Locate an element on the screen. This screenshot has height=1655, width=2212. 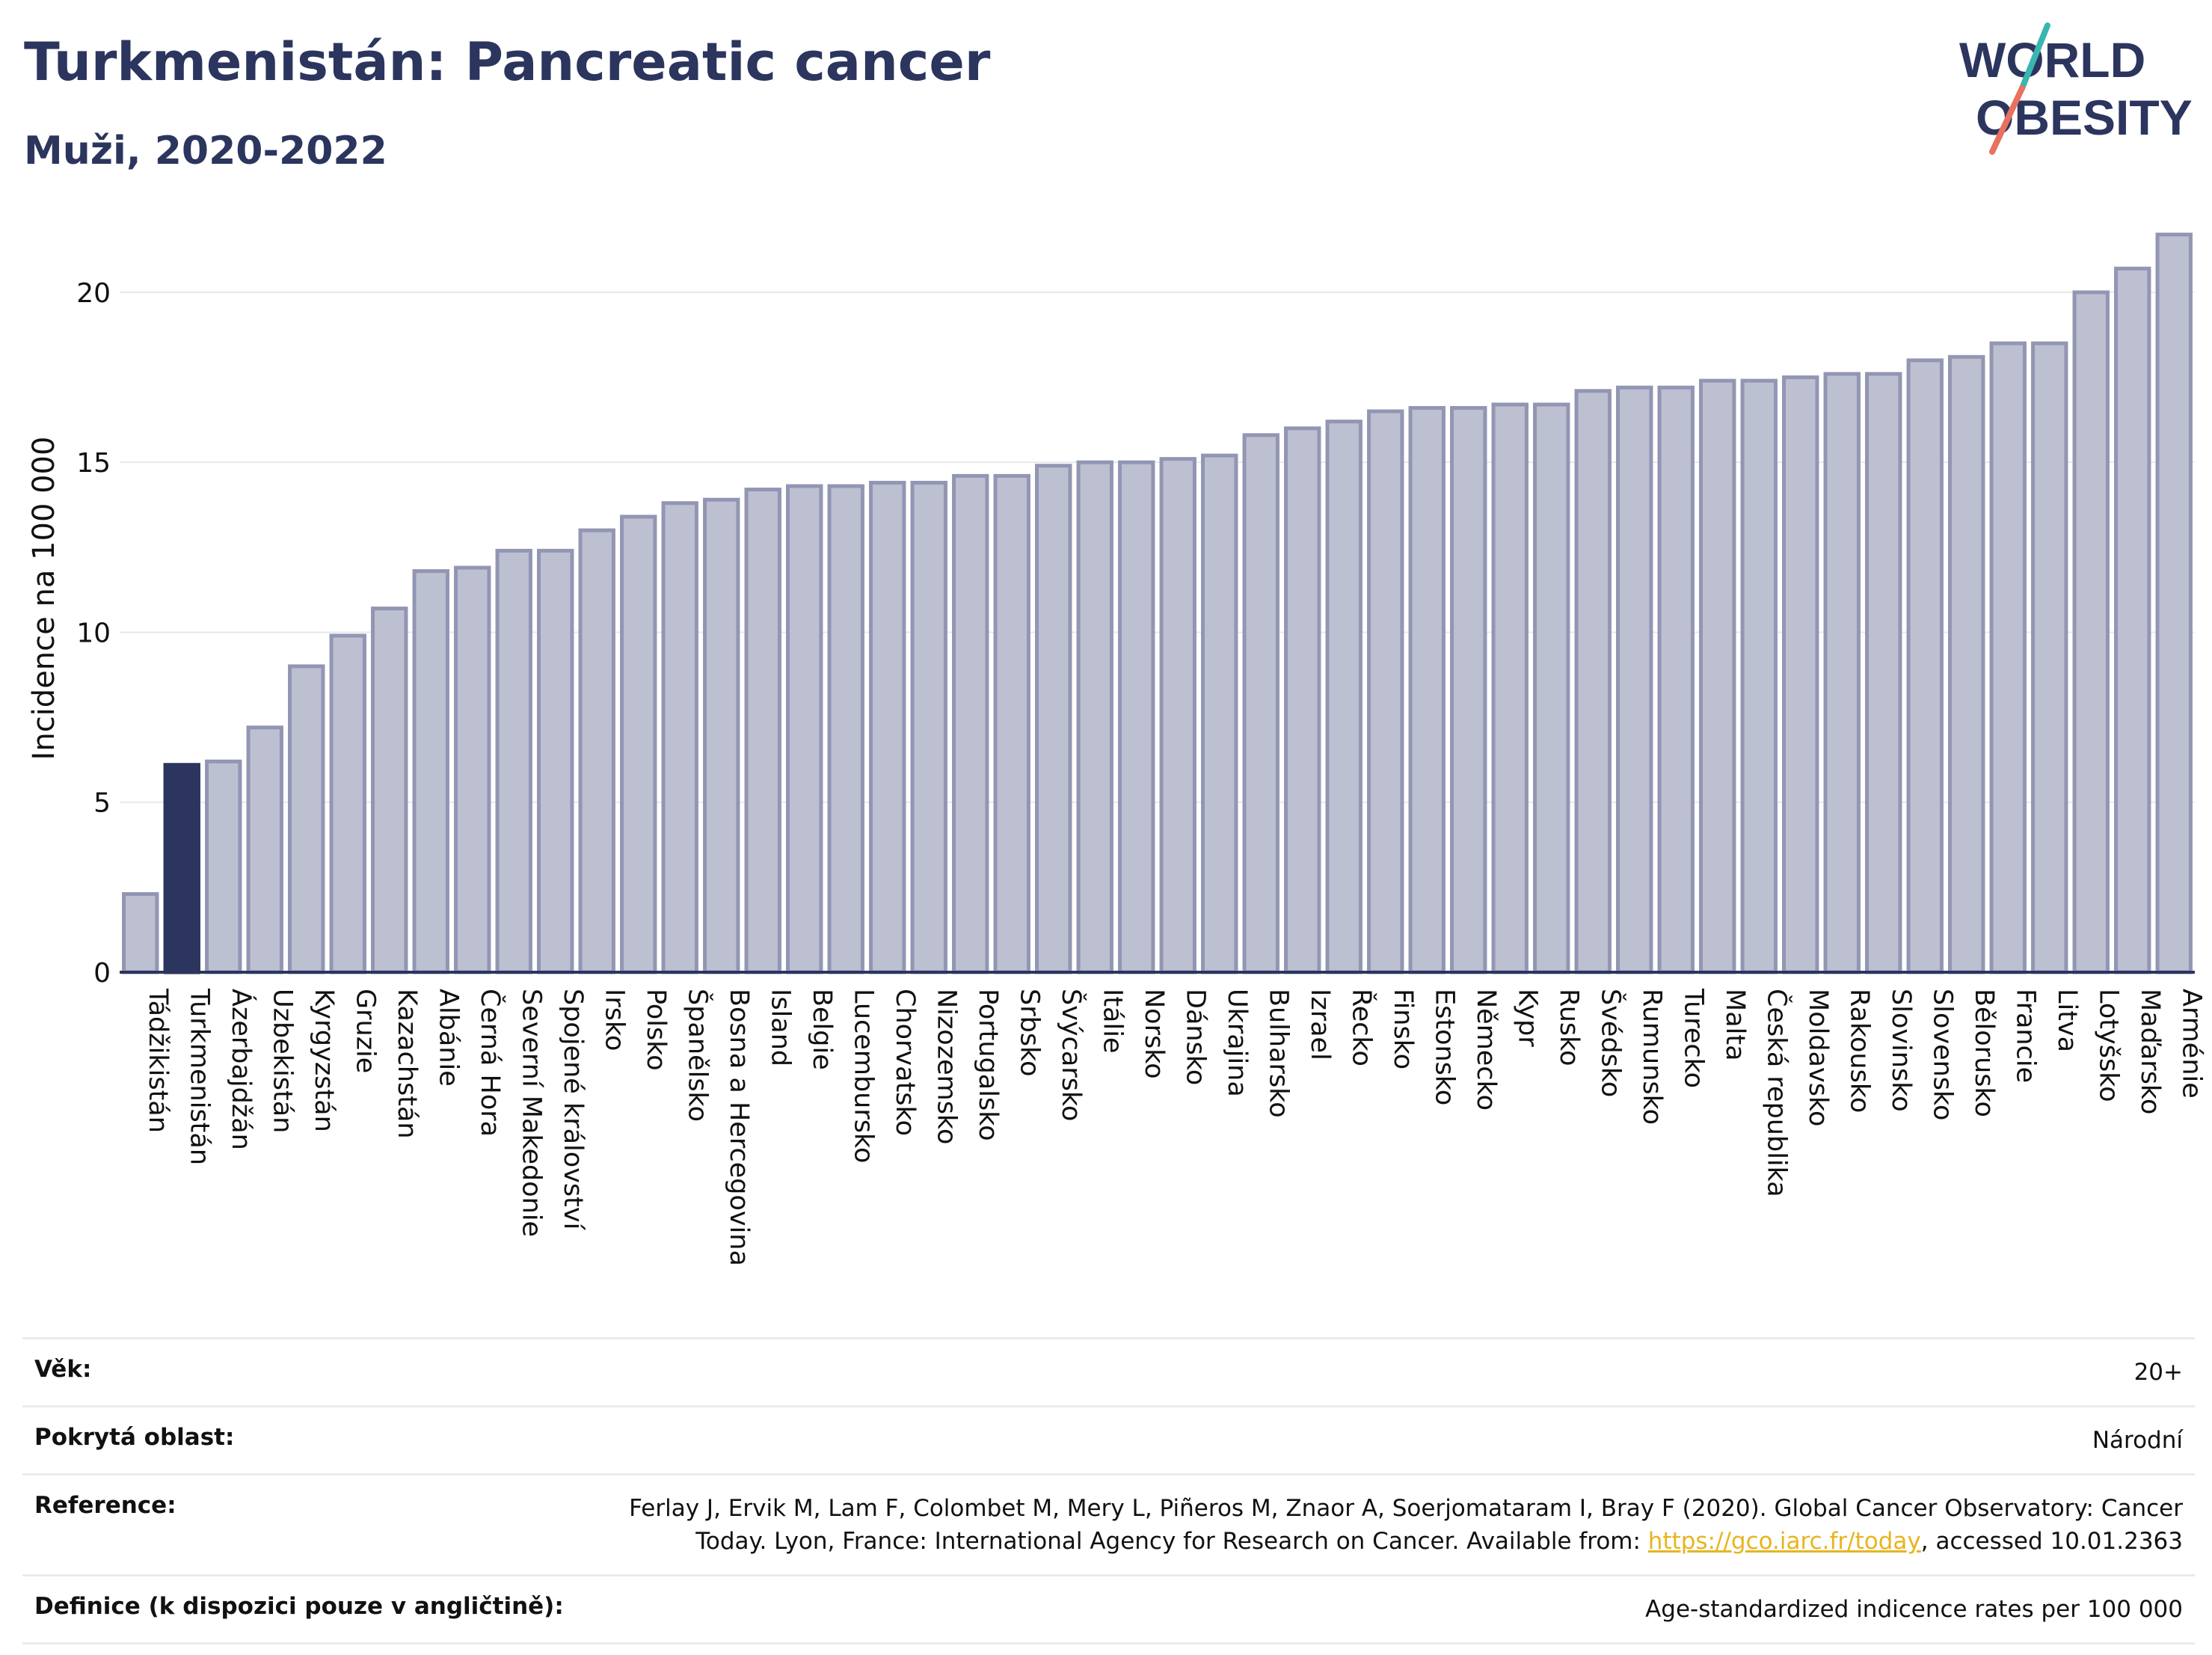
meta-label-coverage: Pokrytá oblast: is located at coordinates (134, 1437).